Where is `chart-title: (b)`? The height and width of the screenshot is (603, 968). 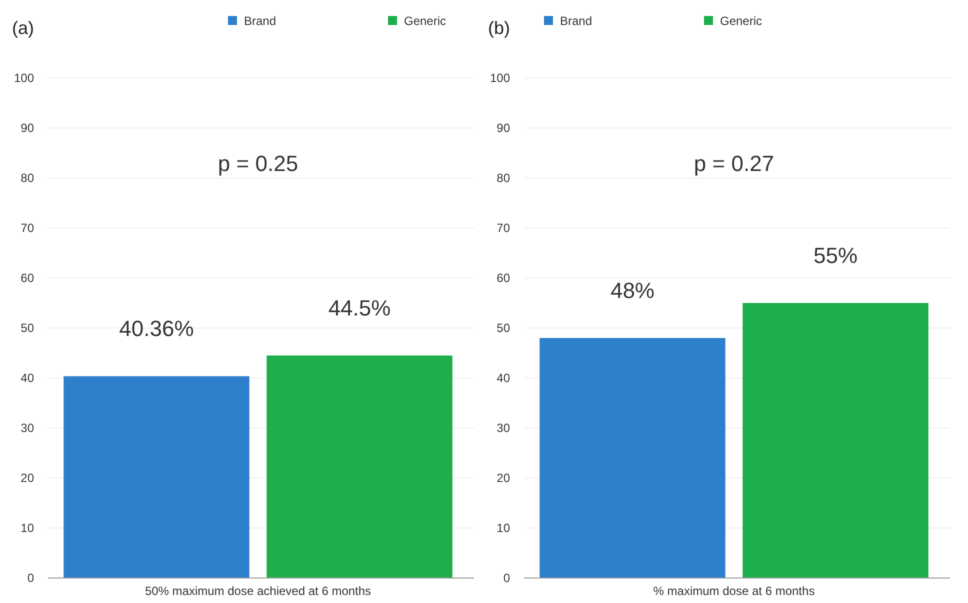 chart-title: (b) is located at coordinates (499, 28).